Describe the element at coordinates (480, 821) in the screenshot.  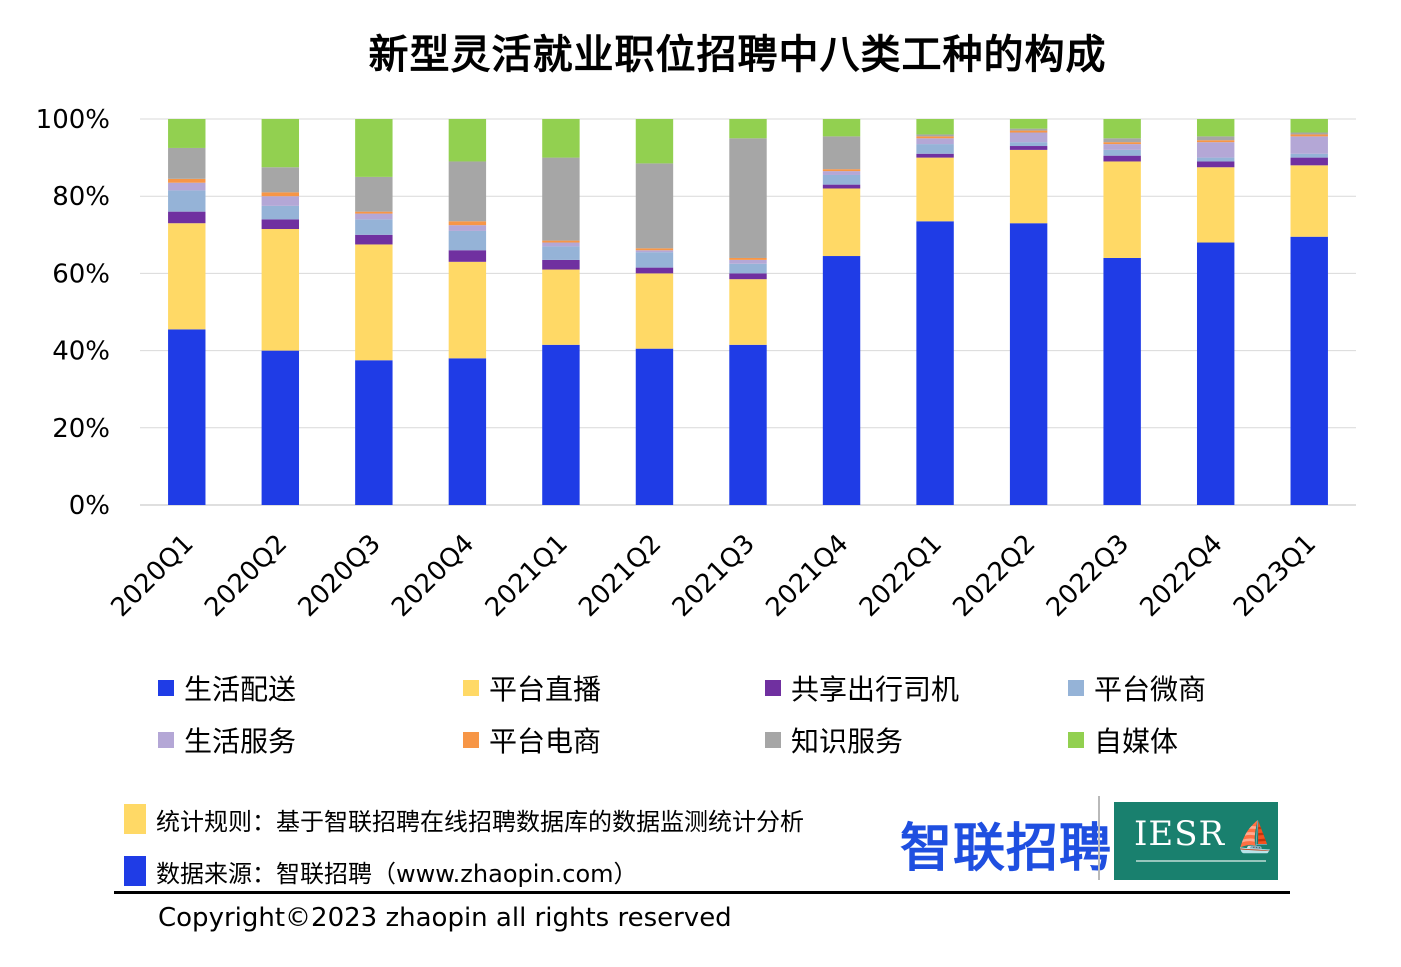
I see `note-method-text: 统计规则：基于智联招聘在线招聘数据库的数据监测统计分析` at that location.